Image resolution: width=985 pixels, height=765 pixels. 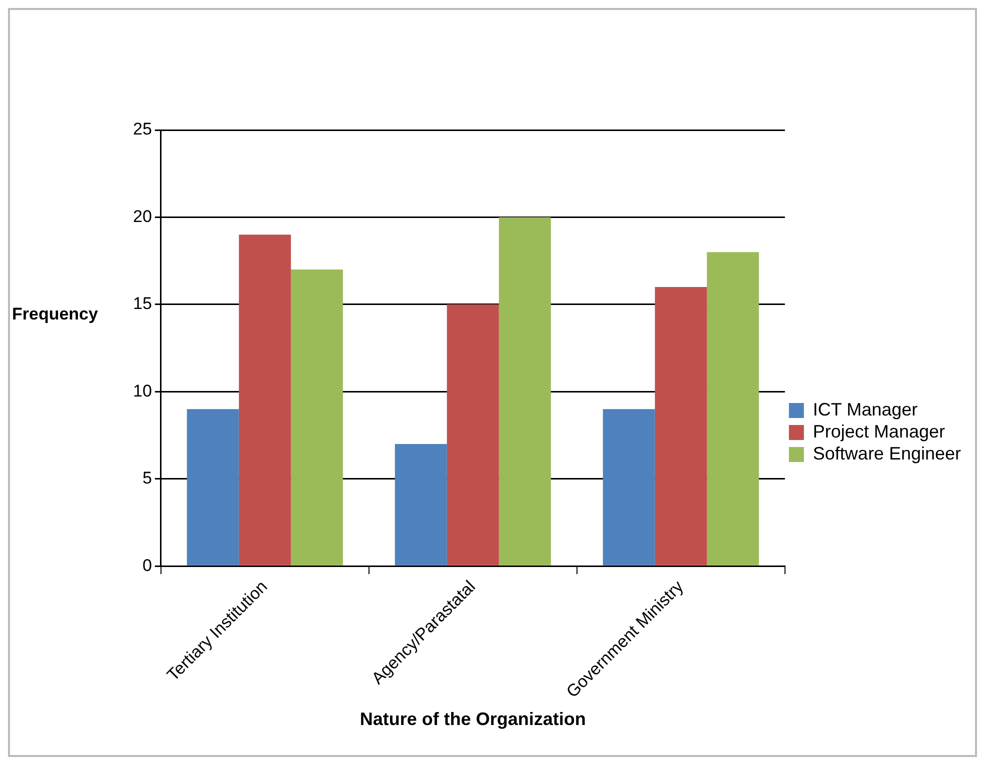 I want to click on legend-label: Project Manager, so click(x=878, y=431).